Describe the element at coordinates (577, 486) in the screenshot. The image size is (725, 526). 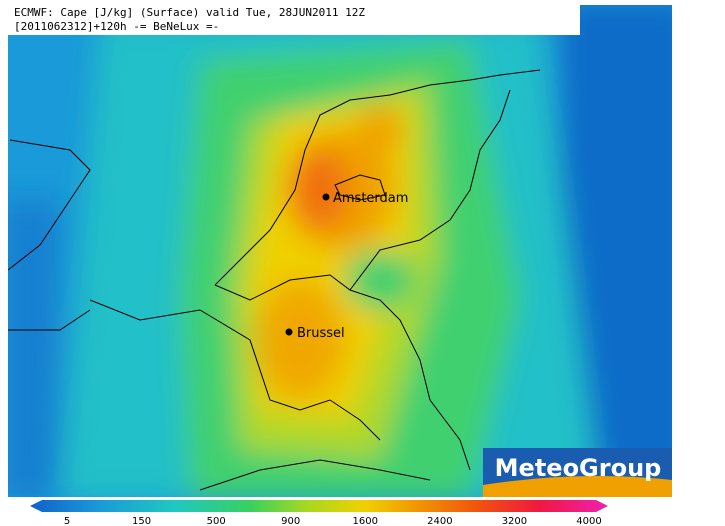
I see `logo-swoosh` at that location.